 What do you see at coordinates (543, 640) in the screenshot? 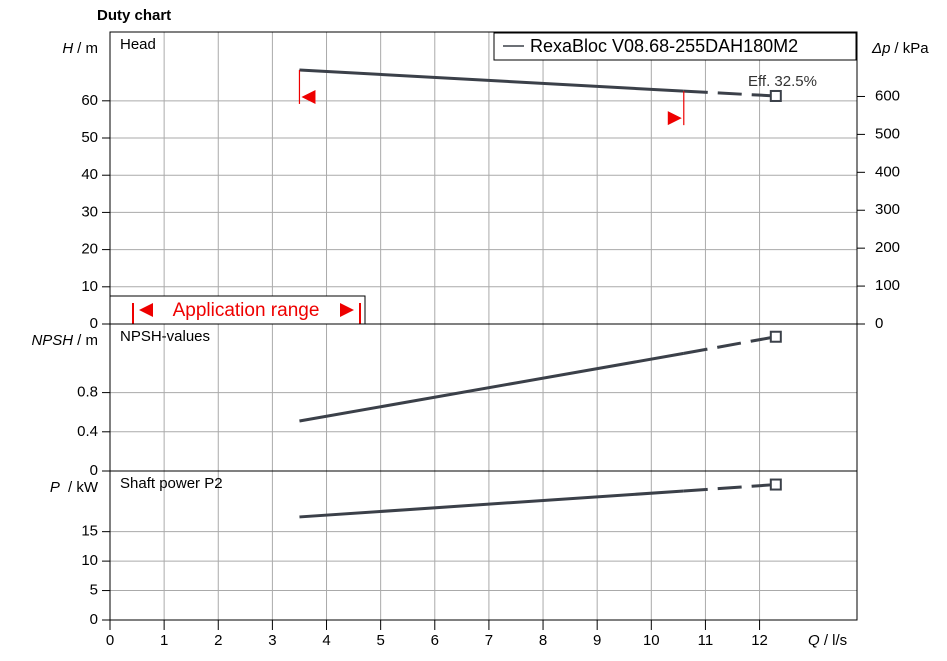
I see `x-tick-label: 8` at bounding box center [543, 640].